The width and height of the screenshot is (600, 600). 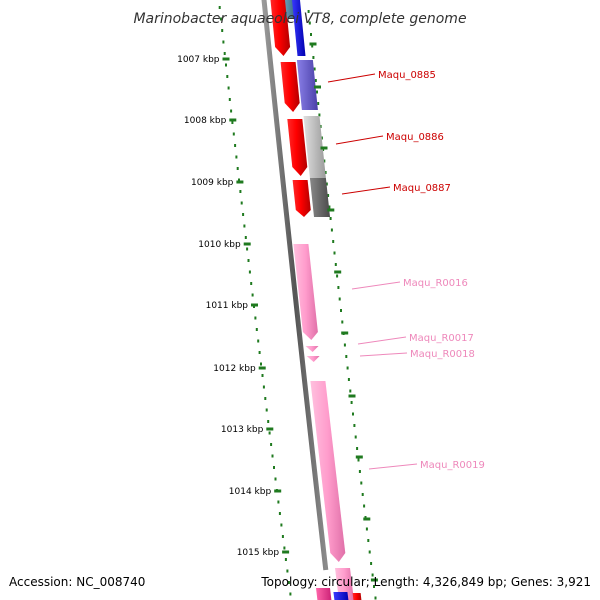 What do you see at coordinates (219, 245) in the screenshot?
I see `tick-label: 1010 kbp` at bounding box center [219, 245].